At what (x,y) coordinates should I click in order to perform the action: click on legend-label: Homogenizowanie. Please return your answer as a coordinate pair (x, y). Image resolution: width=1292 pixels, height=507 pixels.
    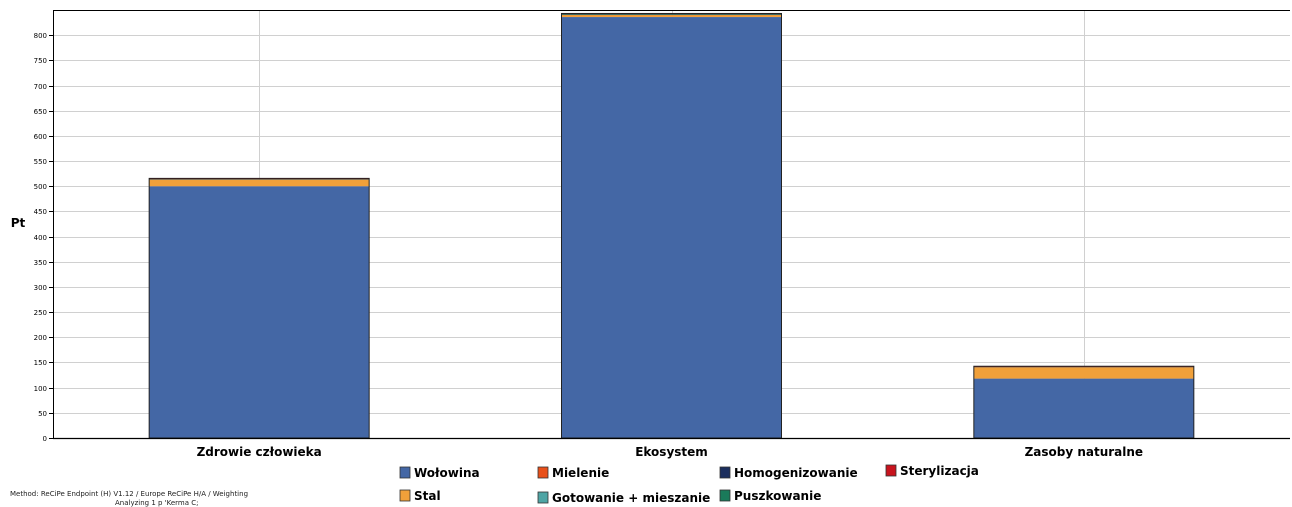
    Looking at the image, I should click on (796, 473).